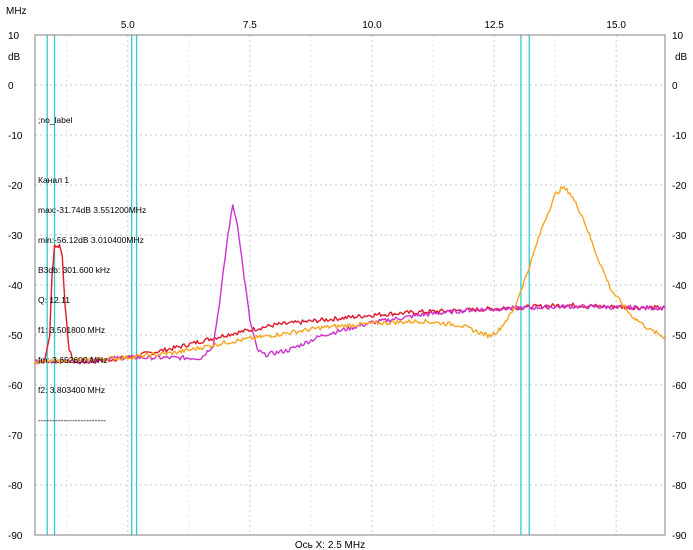 The width and height of the screenshot is (693, 550). What do you see at coordinates (15, 286) in the screenshot?
I see `y-tick-label-left: -40` at bounding box center [15, 286].